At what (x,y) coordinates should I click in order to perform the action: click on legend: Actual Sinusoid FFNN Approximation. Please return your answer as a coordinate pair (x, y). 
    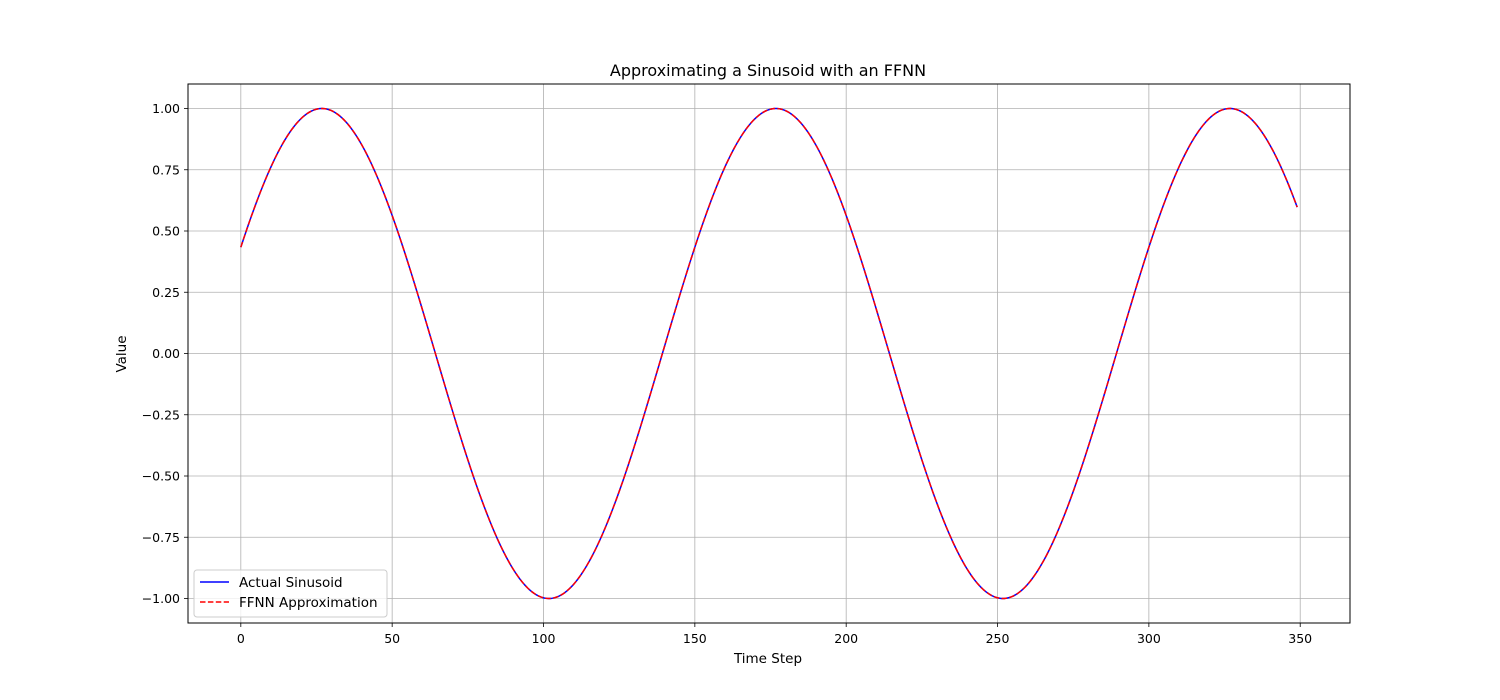
    Looking at the image, I should click on (290, 593).